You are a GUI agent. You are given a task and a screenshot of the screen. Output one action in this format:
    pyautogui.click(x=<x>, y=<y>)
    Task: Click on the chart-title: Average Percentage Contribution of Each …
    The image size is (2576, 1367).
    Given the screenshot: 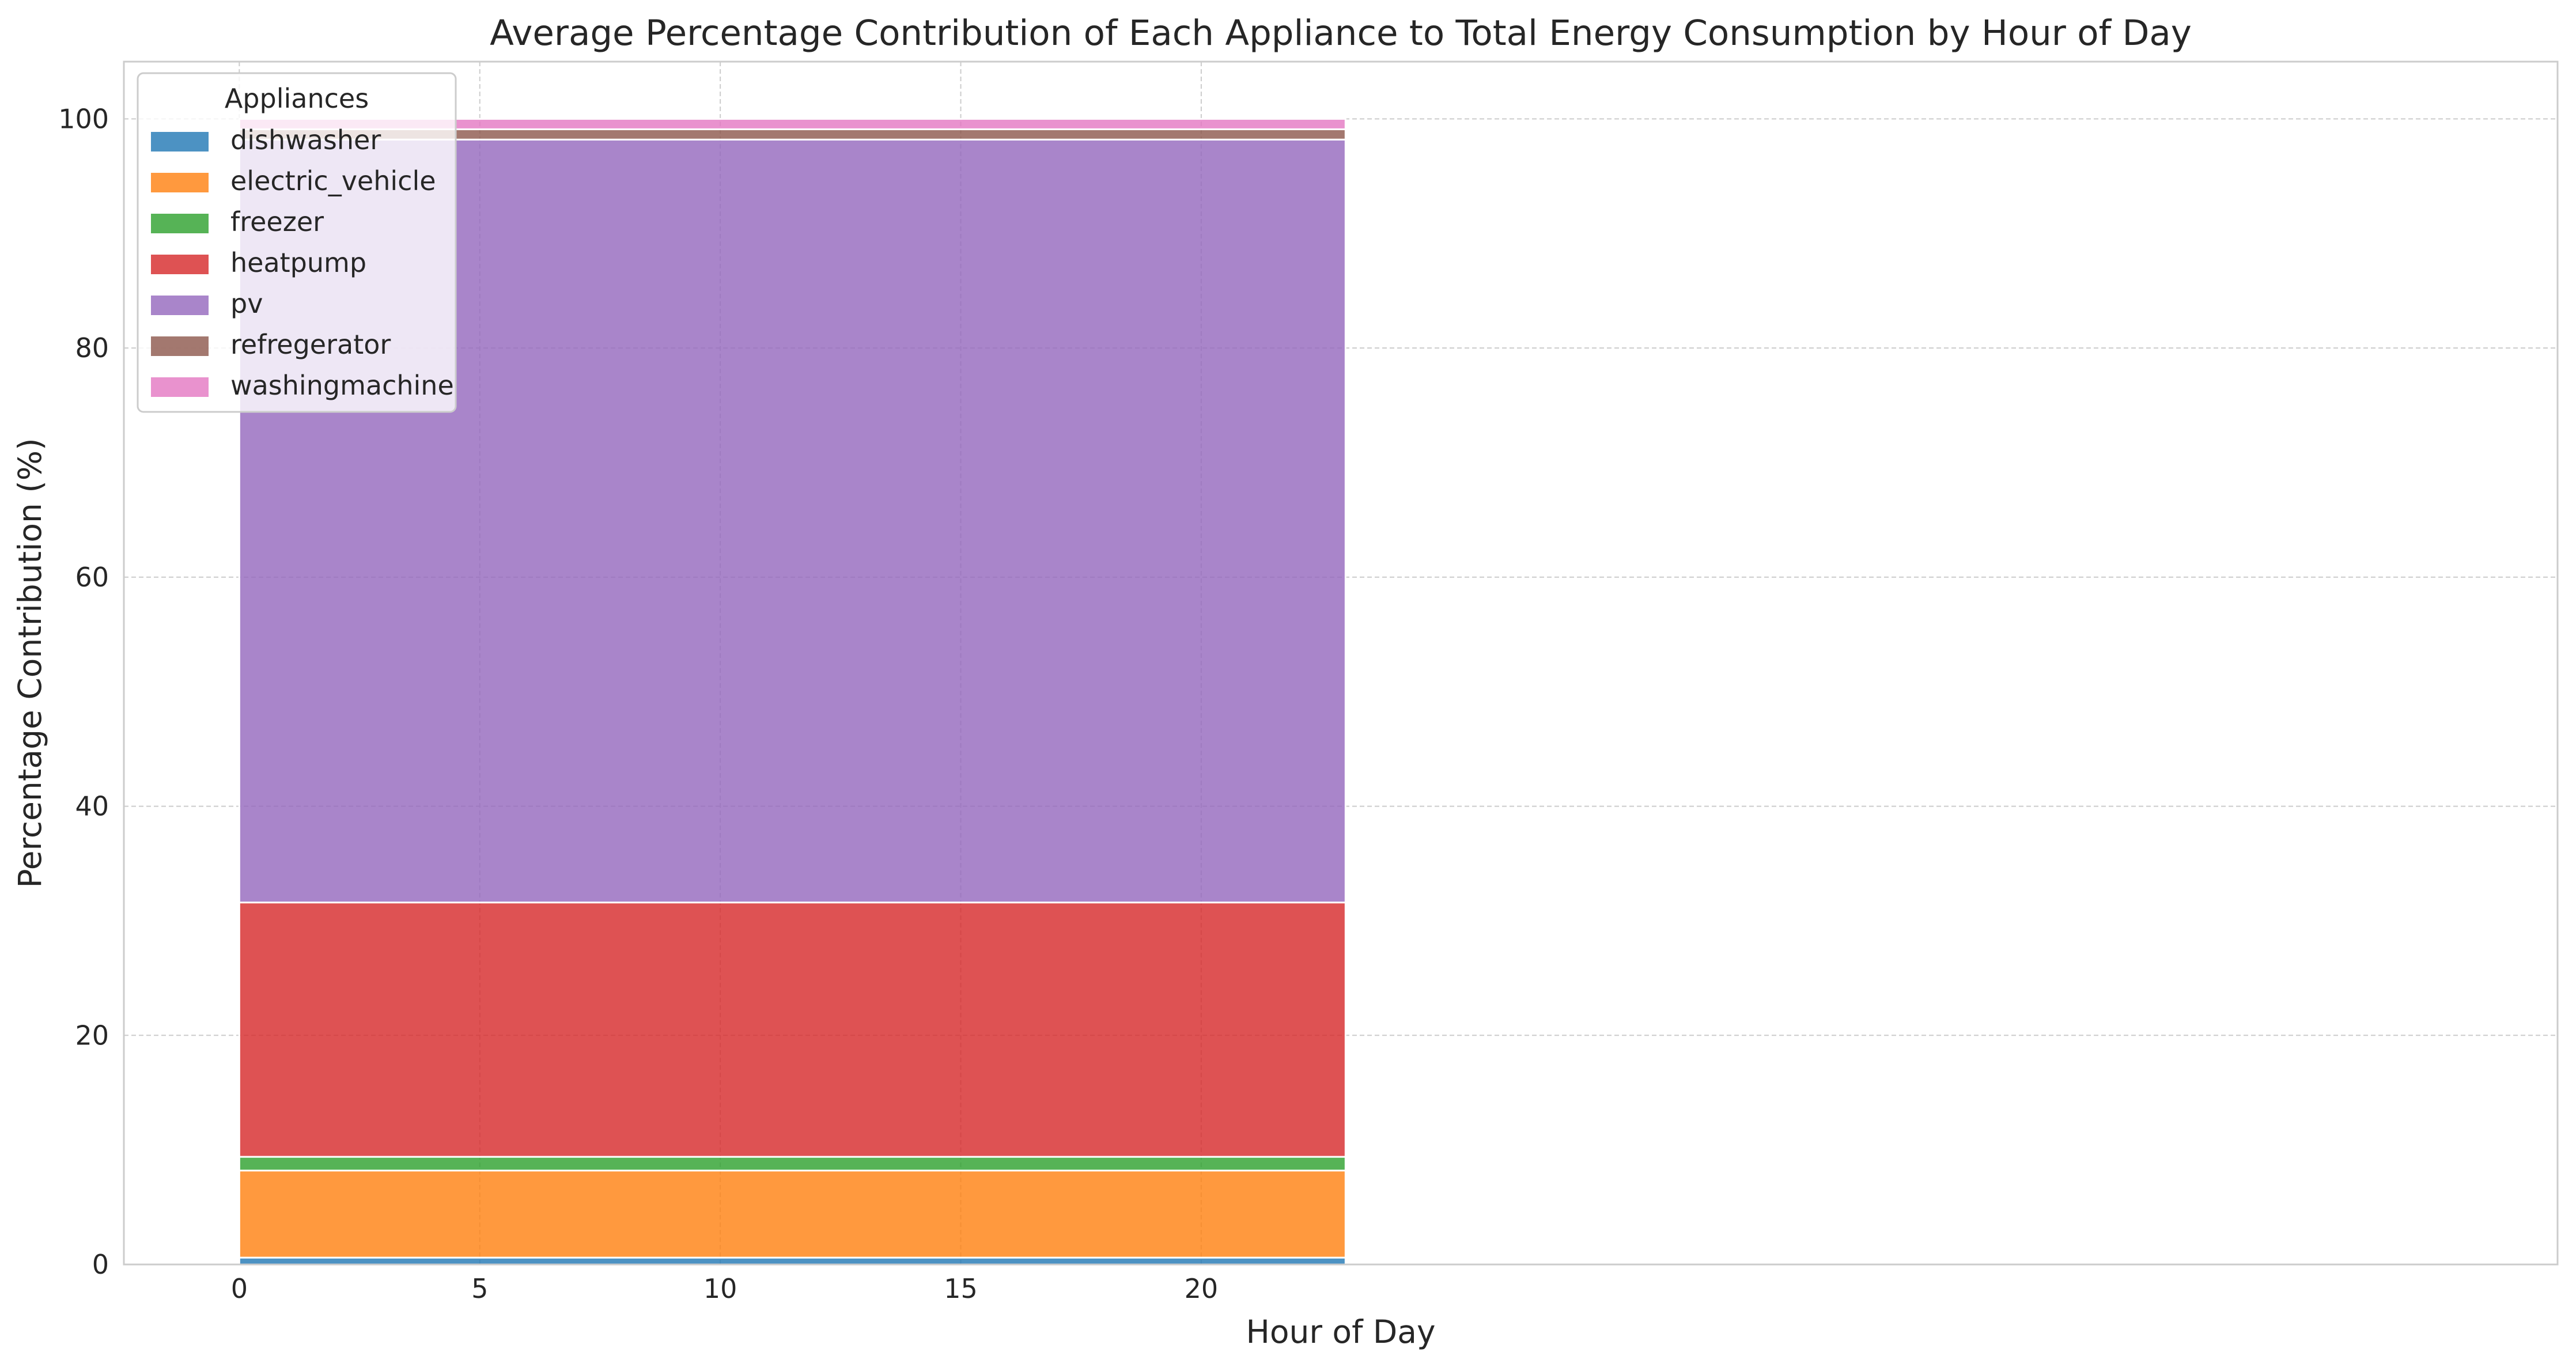 What is the action you would take?
    pyautogui.click(x=1341, y=33)
    